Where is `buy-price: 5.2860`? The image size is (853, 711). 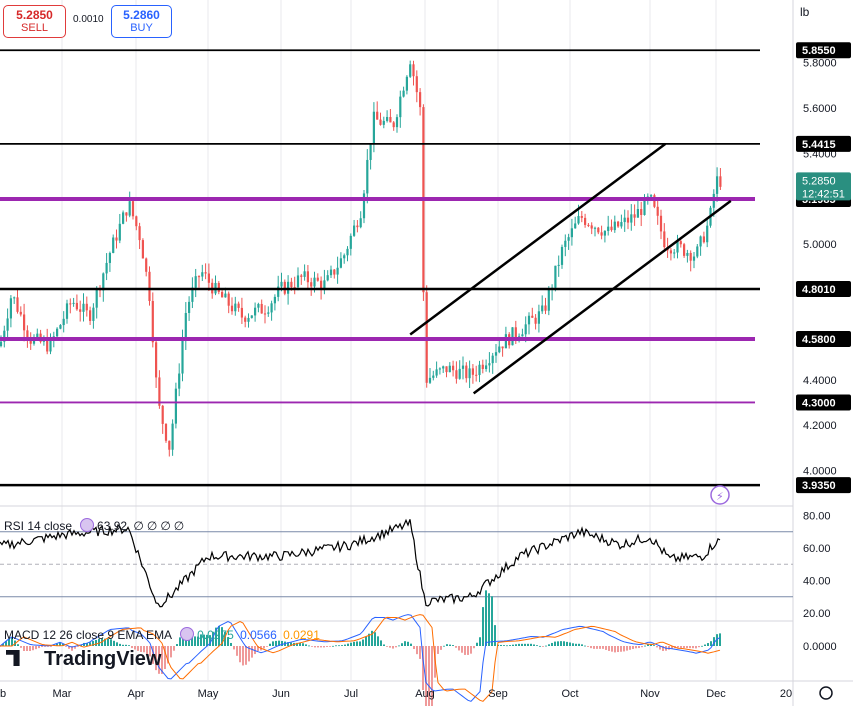 buy-price: 5.2860 is located at coordinates (141, 15).